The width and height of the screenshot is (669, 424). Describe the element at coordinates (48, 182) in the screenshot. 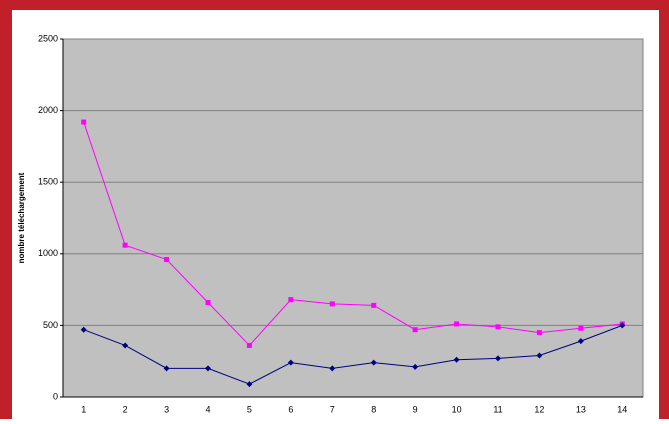

I see `y-tick-label: 1500` at that location.